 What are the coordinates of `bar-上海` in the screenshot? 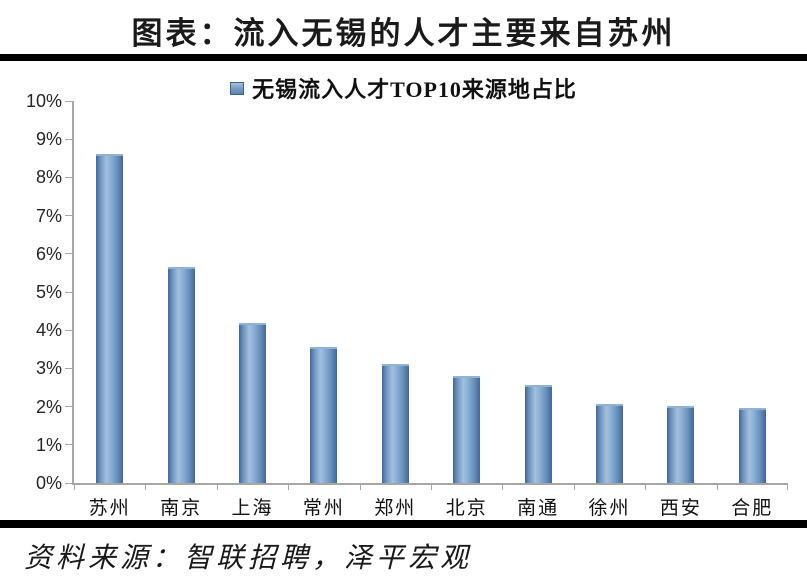 It's located at (252, 402).